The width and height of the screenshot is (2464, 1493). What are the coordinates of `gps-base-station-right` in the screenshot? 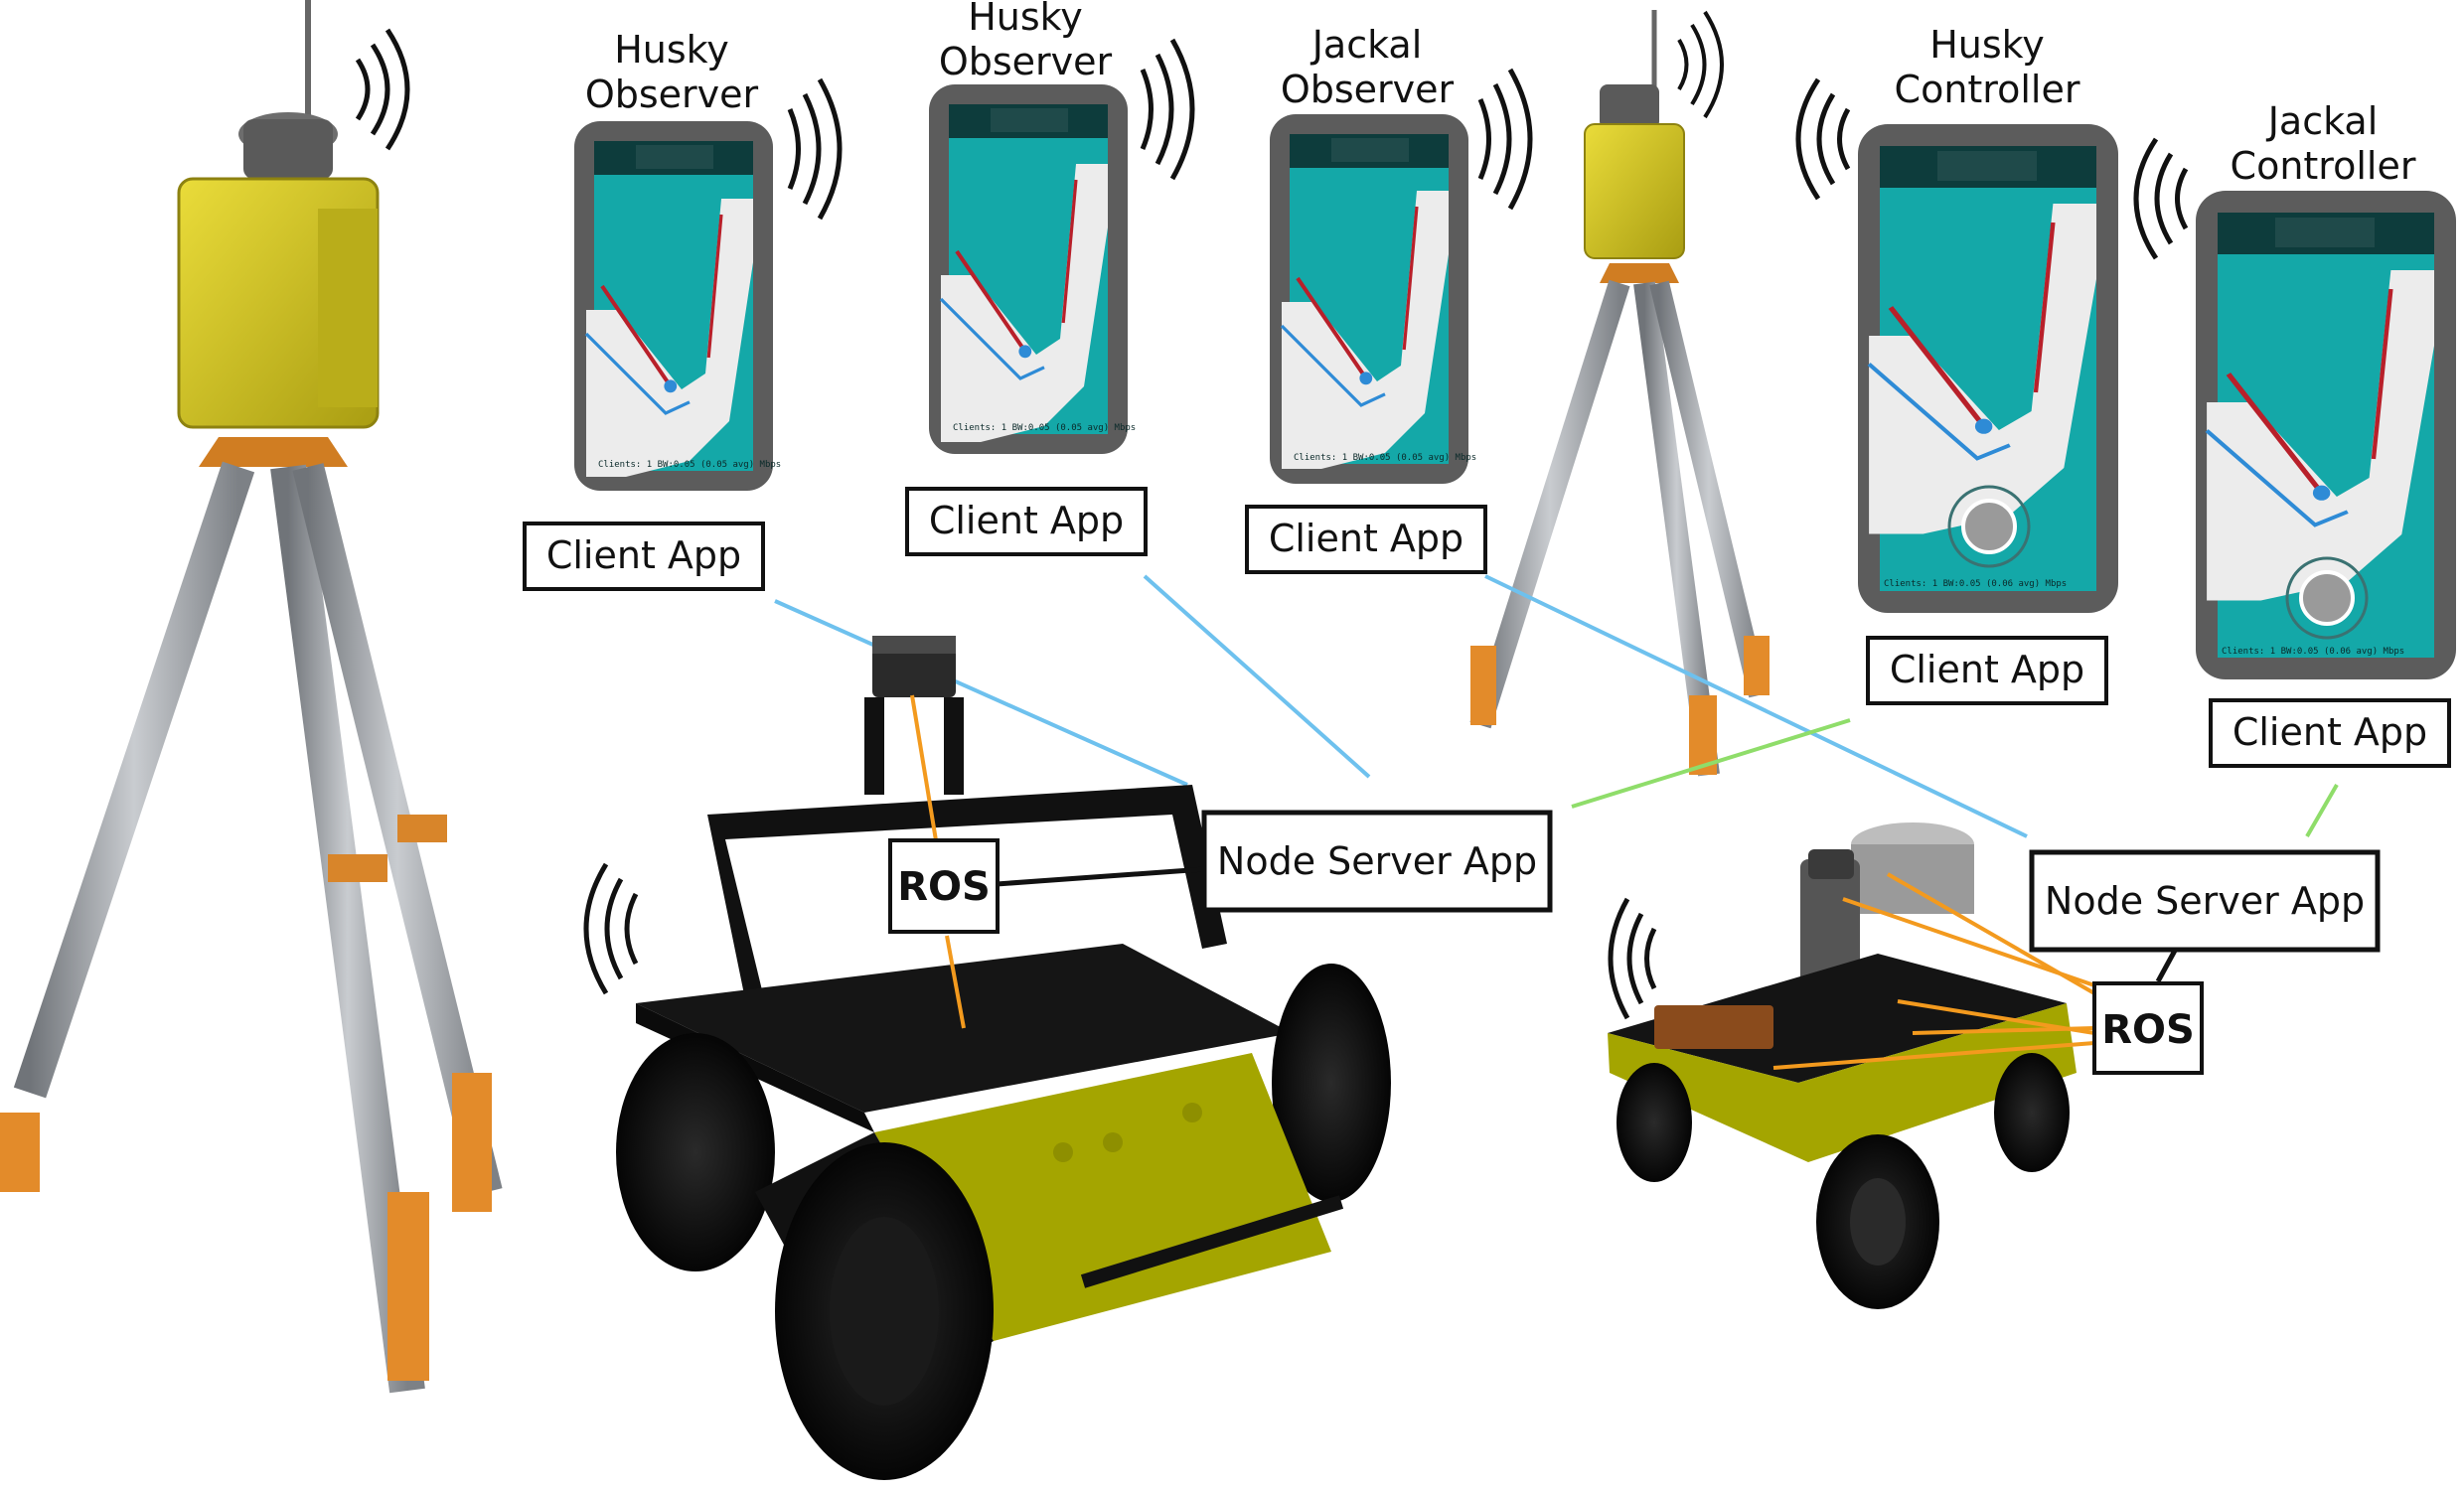 It's located at (1619, 393).